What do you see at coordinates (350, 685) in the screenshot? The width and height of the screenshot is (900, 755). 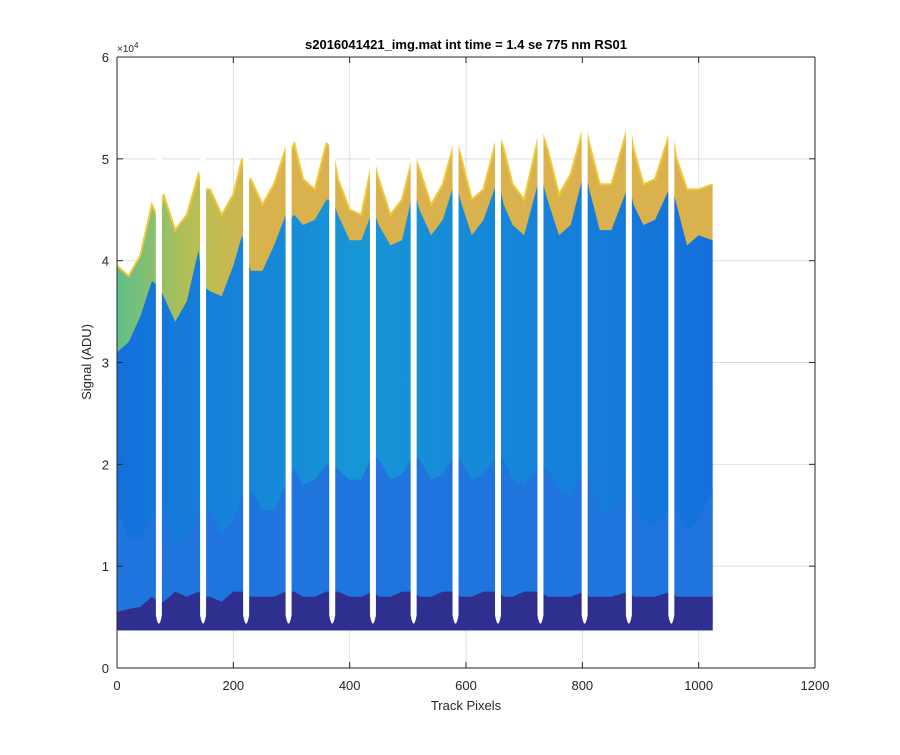 I see `x-tick-label: 400` at bounding box center [350, 685].